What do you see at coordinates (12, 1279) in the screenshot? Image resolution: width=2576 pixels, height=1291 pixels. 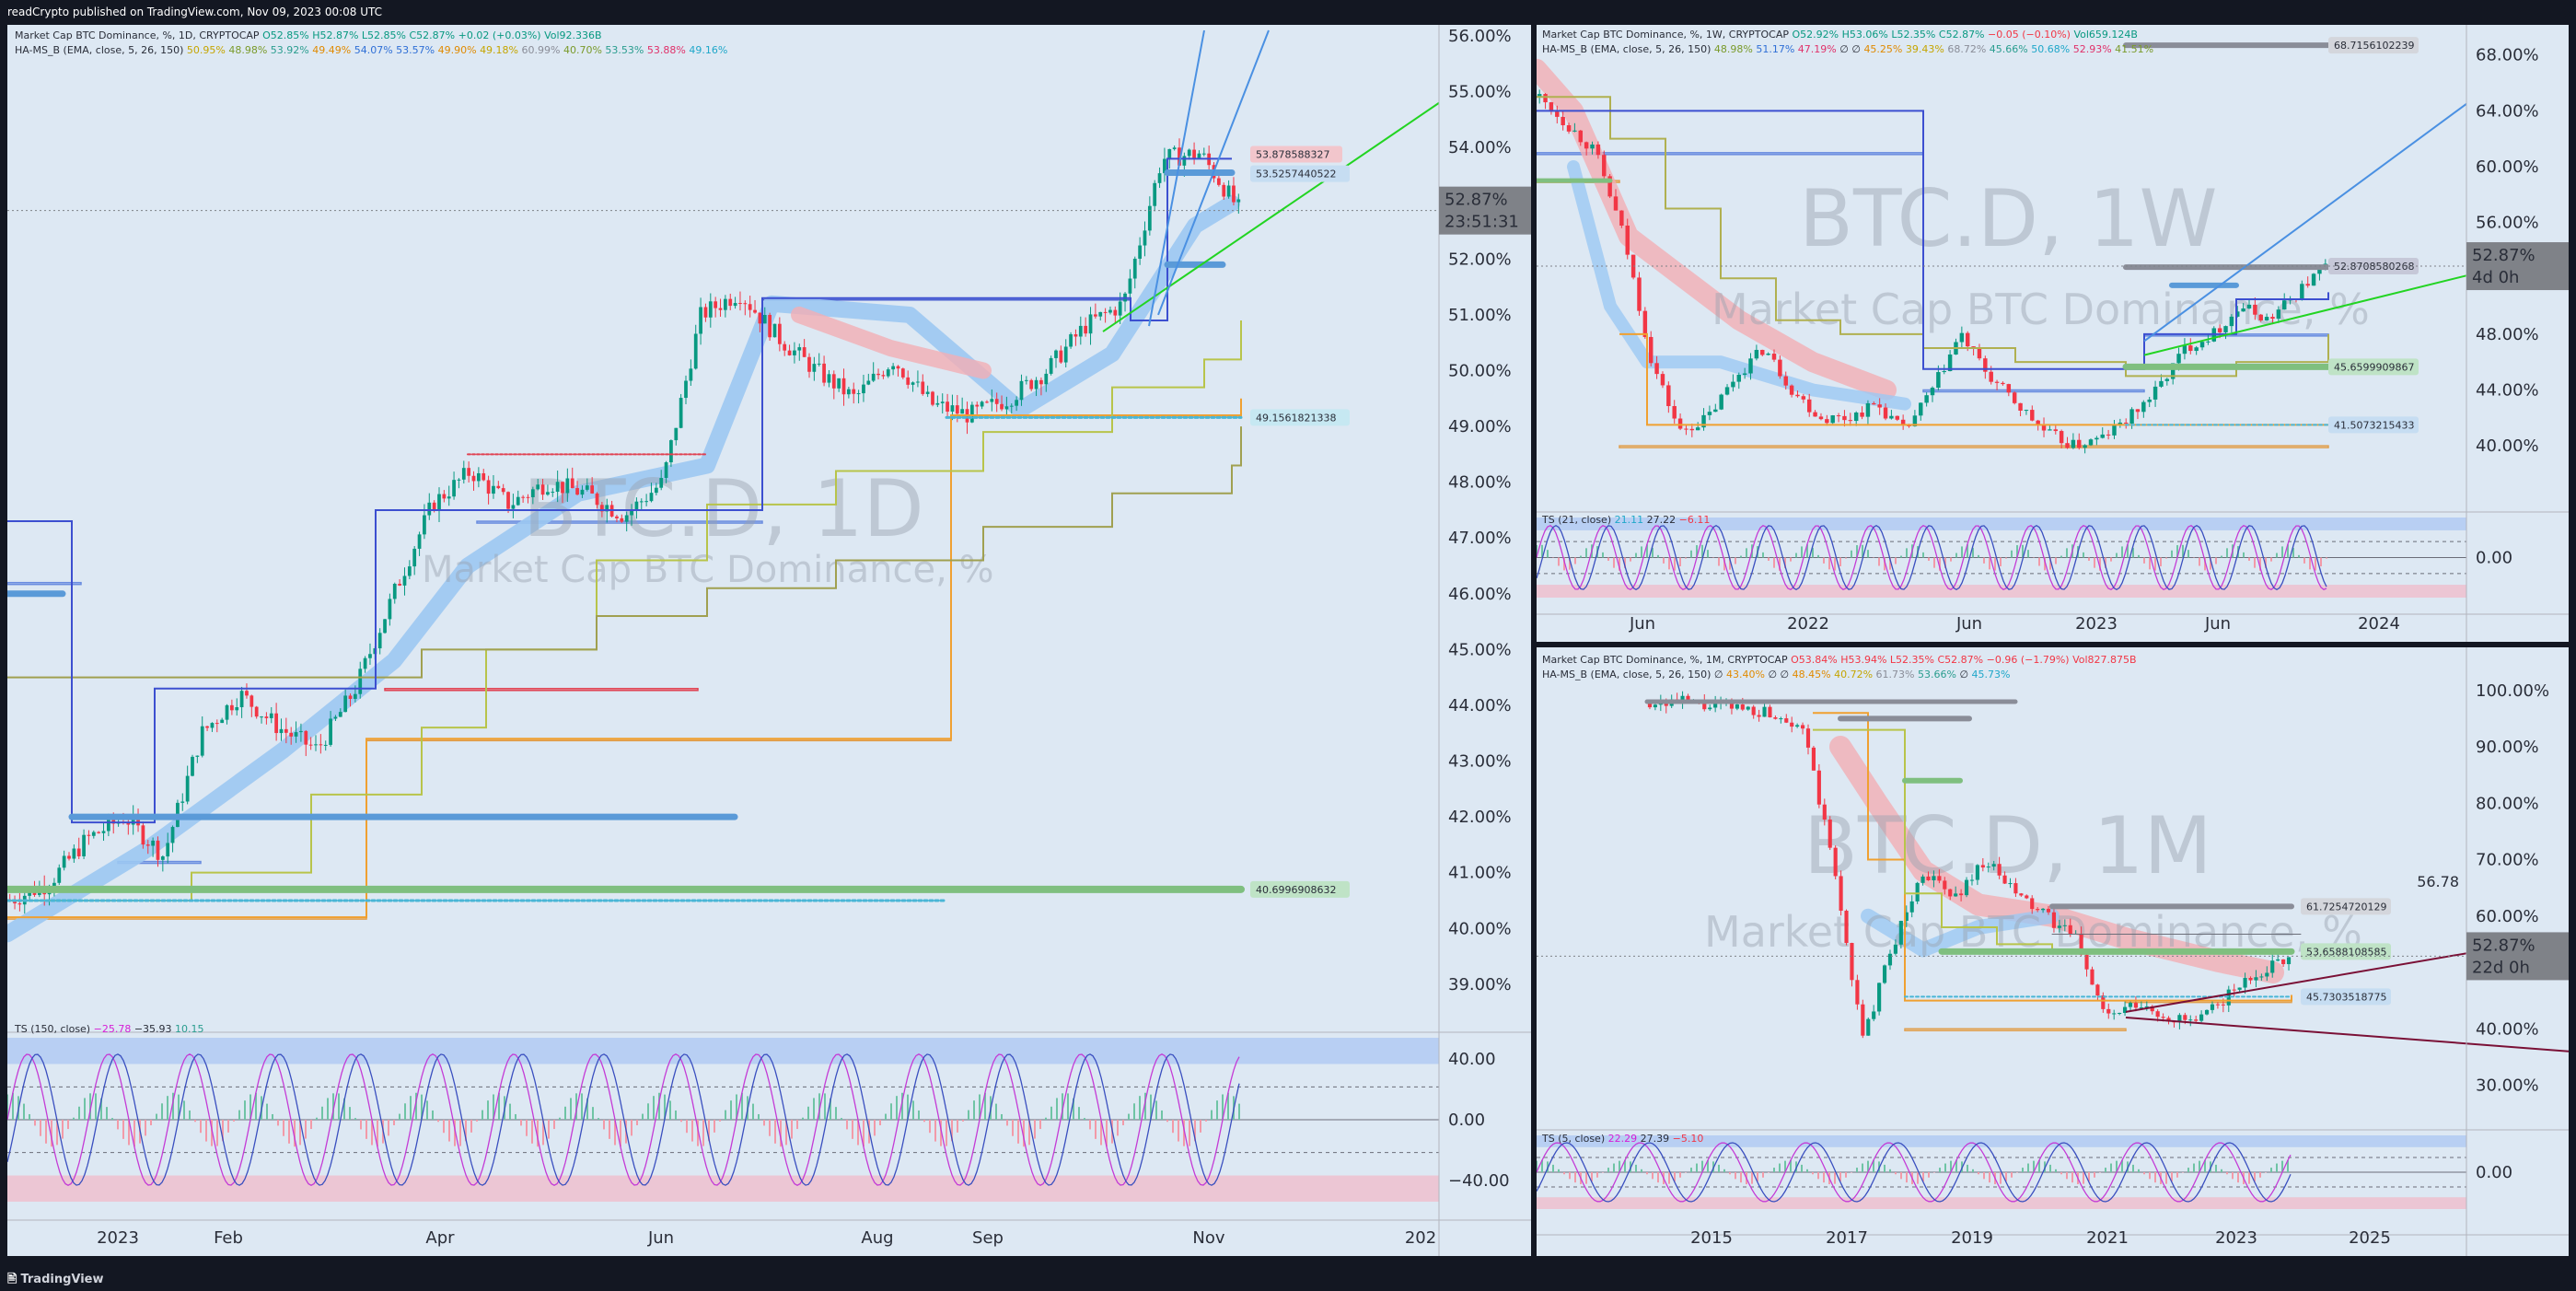 I see `tradingview-logo-icon: 🖹` at bounding box center [12, 1279].